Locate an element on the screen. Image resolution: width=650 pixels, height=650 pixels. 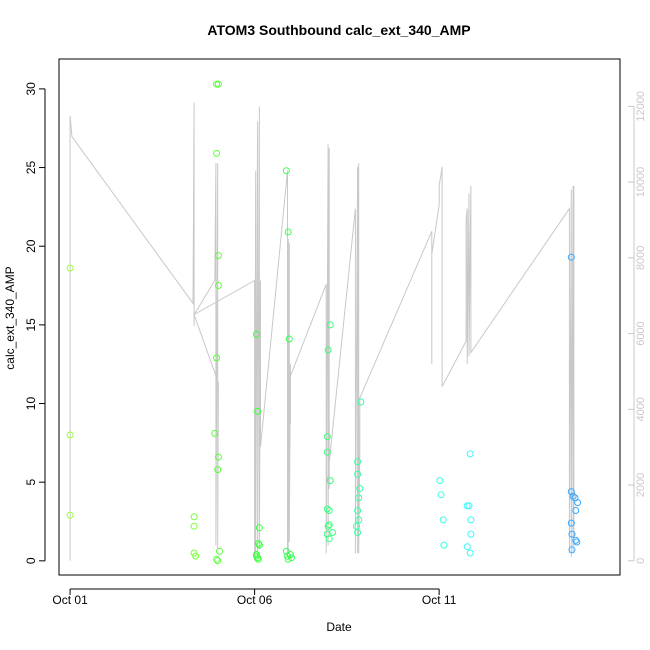
x-tick-label: Oct 01 is located at coordinates (70, 600).